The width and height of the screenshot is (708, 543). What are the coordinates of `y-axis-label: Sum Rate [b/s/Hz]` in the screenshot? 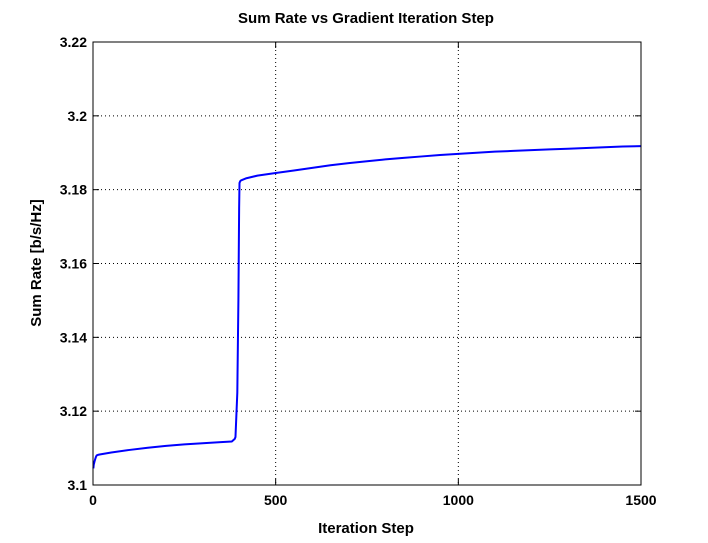 It's located at (36, 263).